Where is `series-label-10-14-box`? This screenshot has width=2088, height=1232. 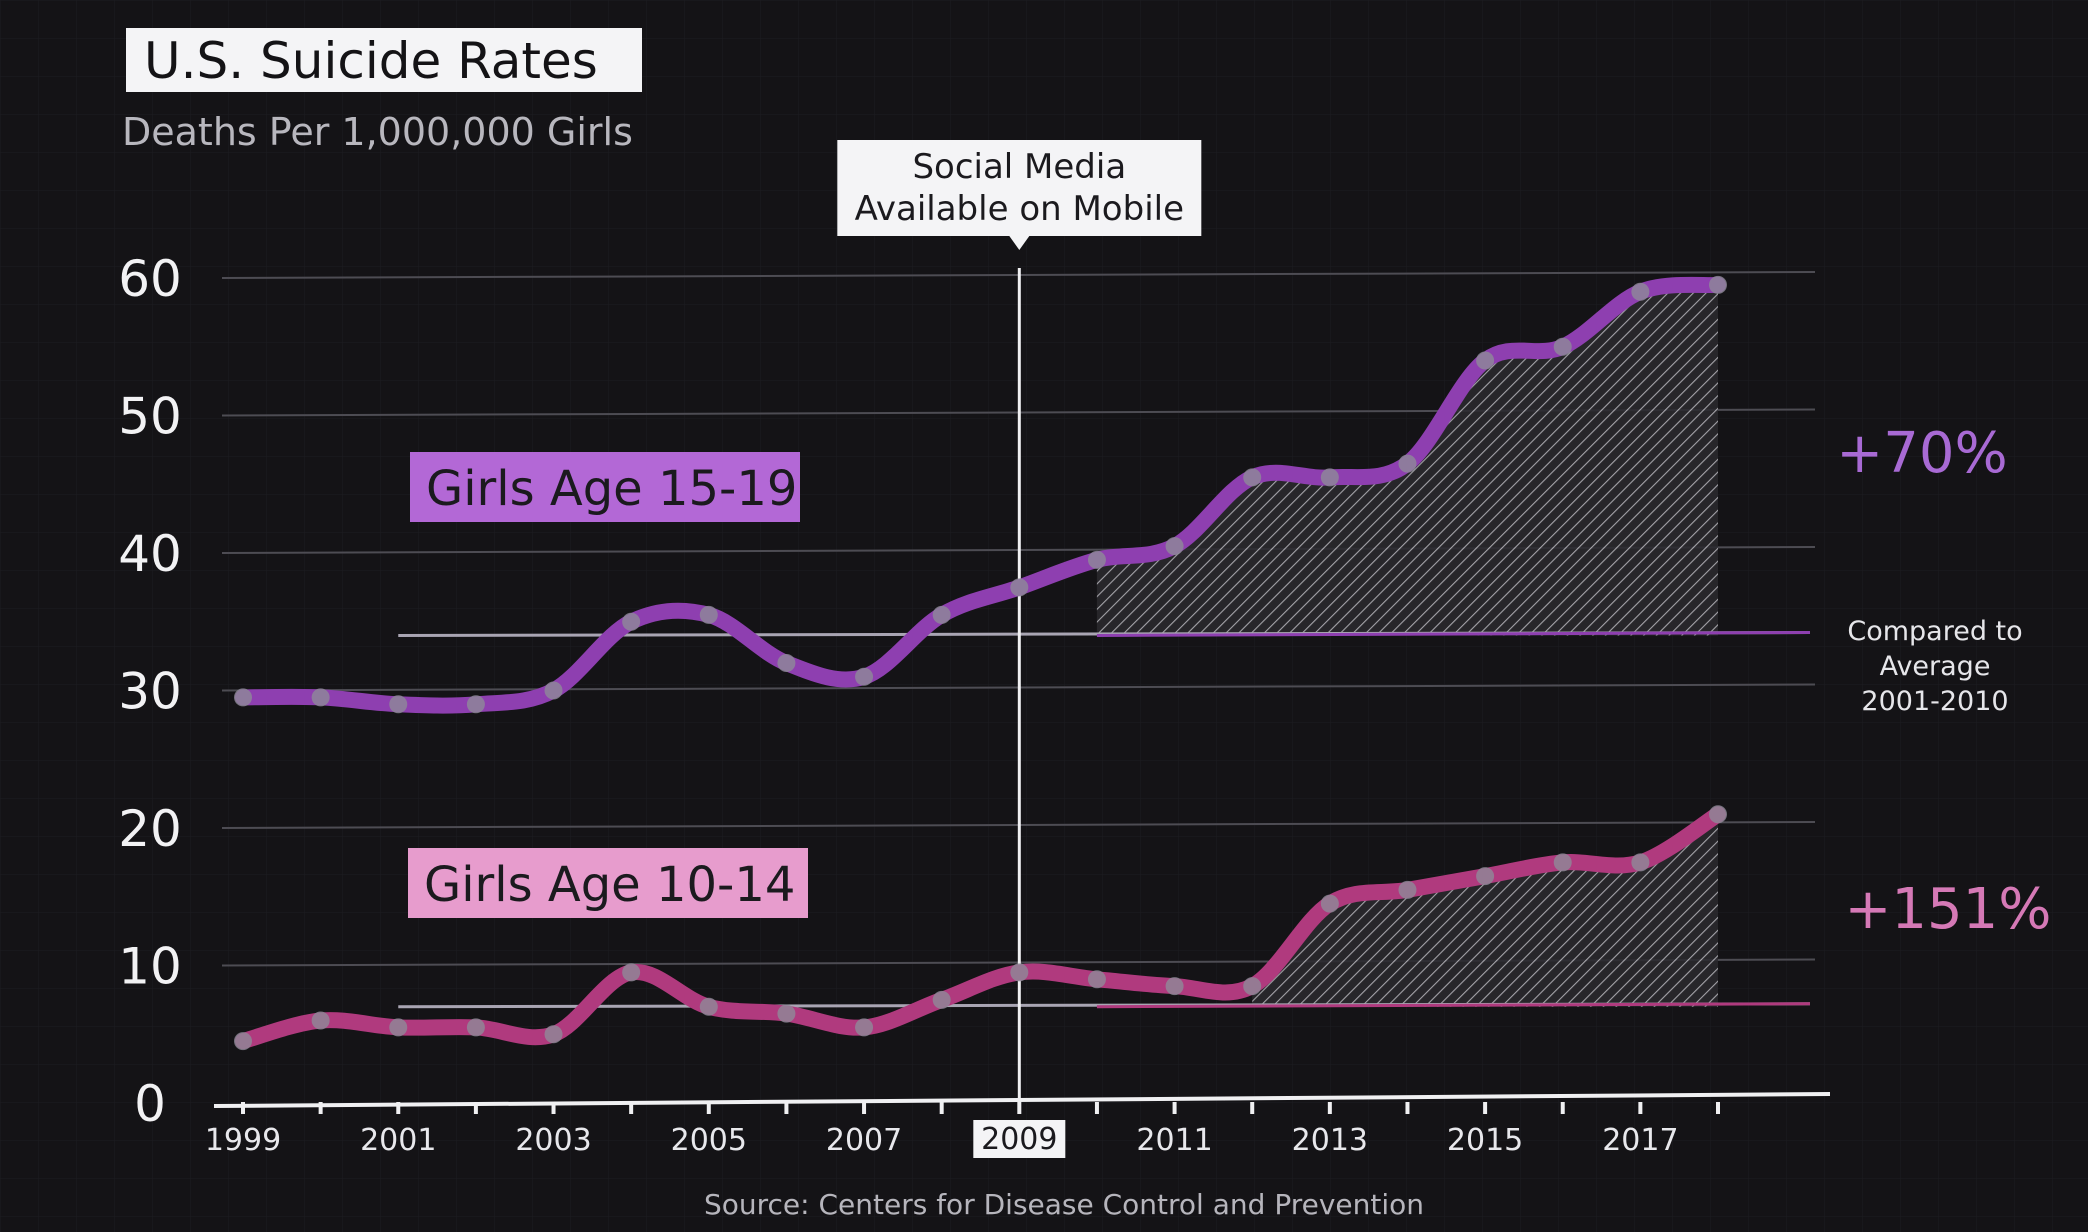
series-label-10-14-box is located at coordinates (608, 883).